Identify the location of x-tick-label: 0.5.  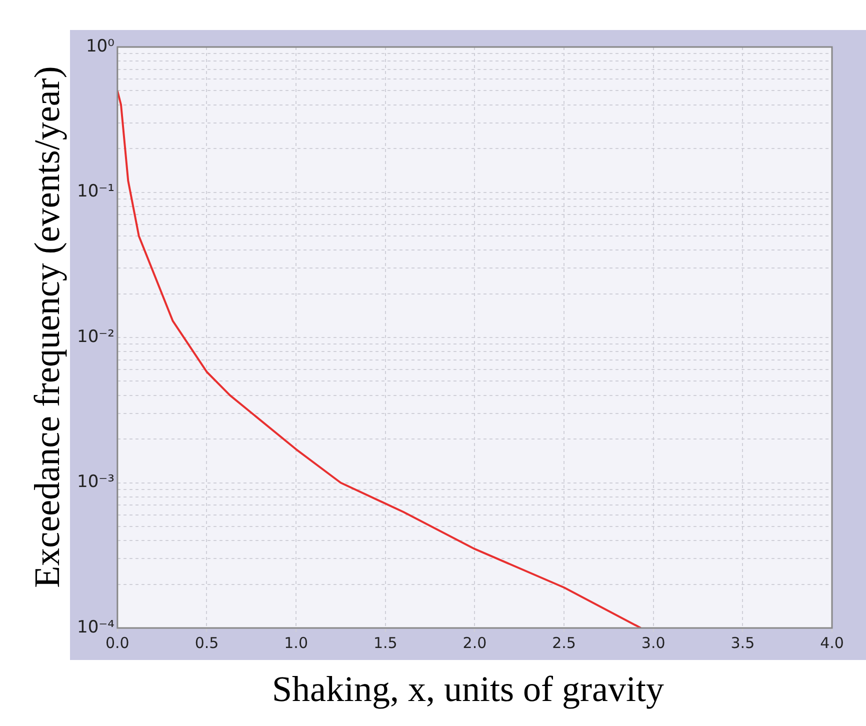
(206, 643).